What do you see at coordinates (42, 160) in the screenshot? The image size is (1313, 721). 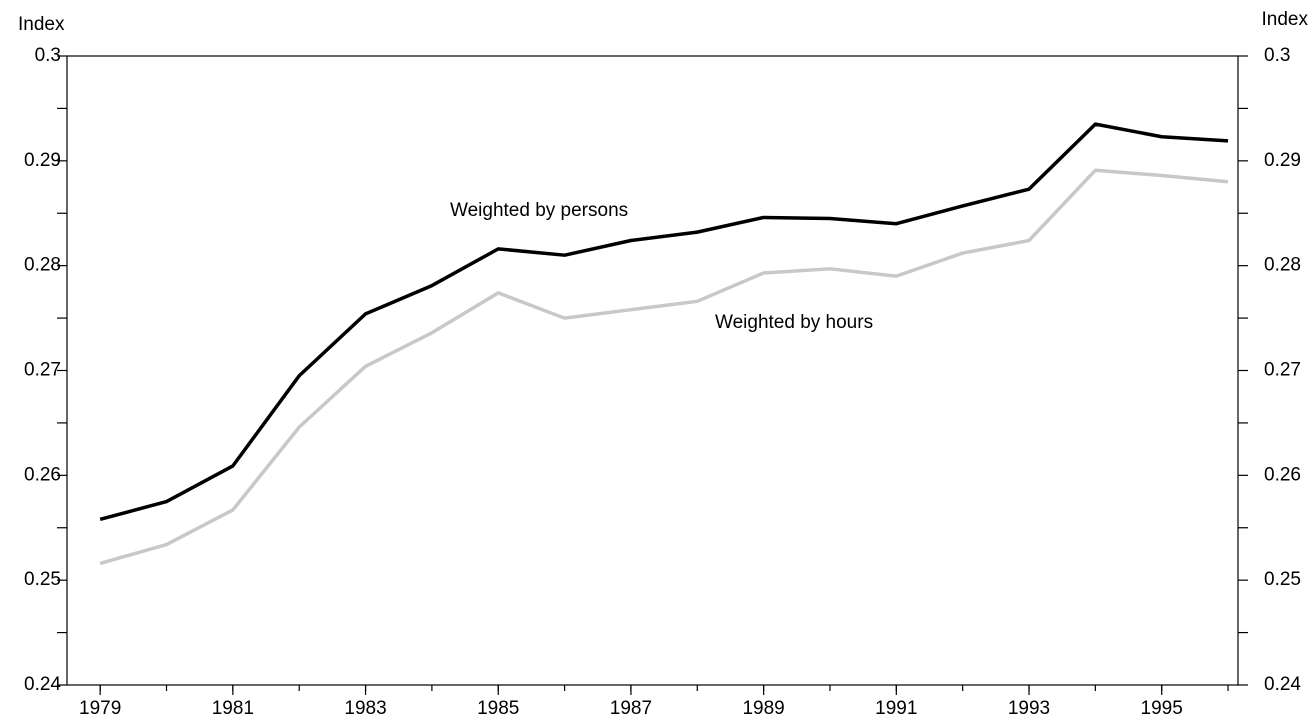 I see `y-tick-label: 0.29` at bounding box center [42, 160].